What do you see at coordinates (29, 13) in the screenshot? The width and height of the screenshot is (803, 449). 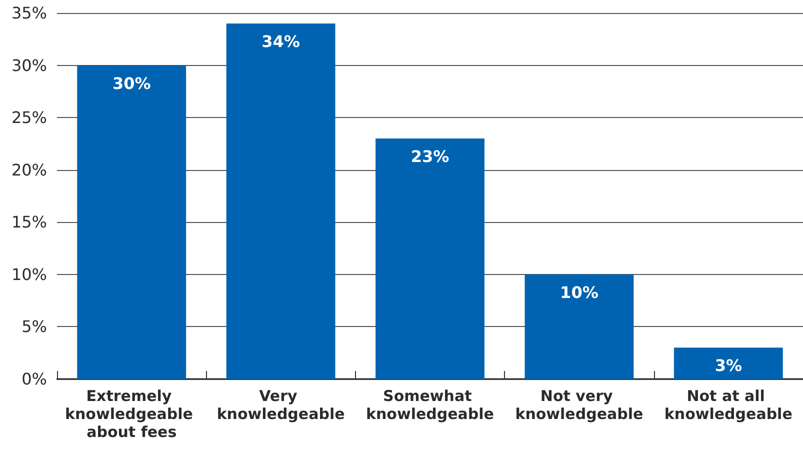 I see `y-tick-label: 35%` at bounding box center [29, 13].